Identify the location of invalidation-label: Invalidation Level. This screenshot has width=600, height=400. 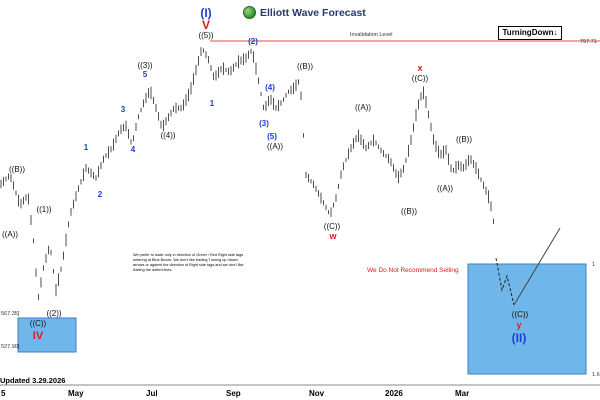
(371, 35).